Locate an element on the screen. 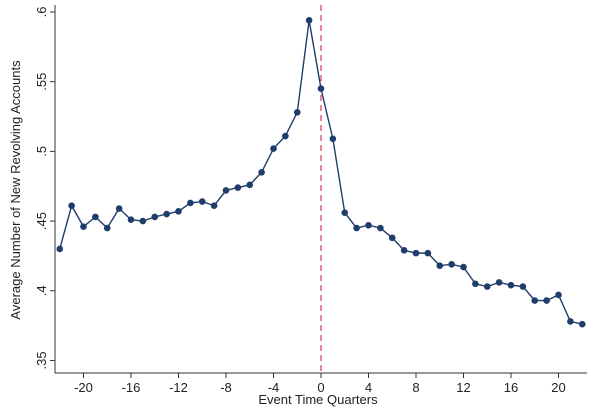 This screenshot has width=592, height=415. x-tick-label: 8 is located at coordinates (415, 387).